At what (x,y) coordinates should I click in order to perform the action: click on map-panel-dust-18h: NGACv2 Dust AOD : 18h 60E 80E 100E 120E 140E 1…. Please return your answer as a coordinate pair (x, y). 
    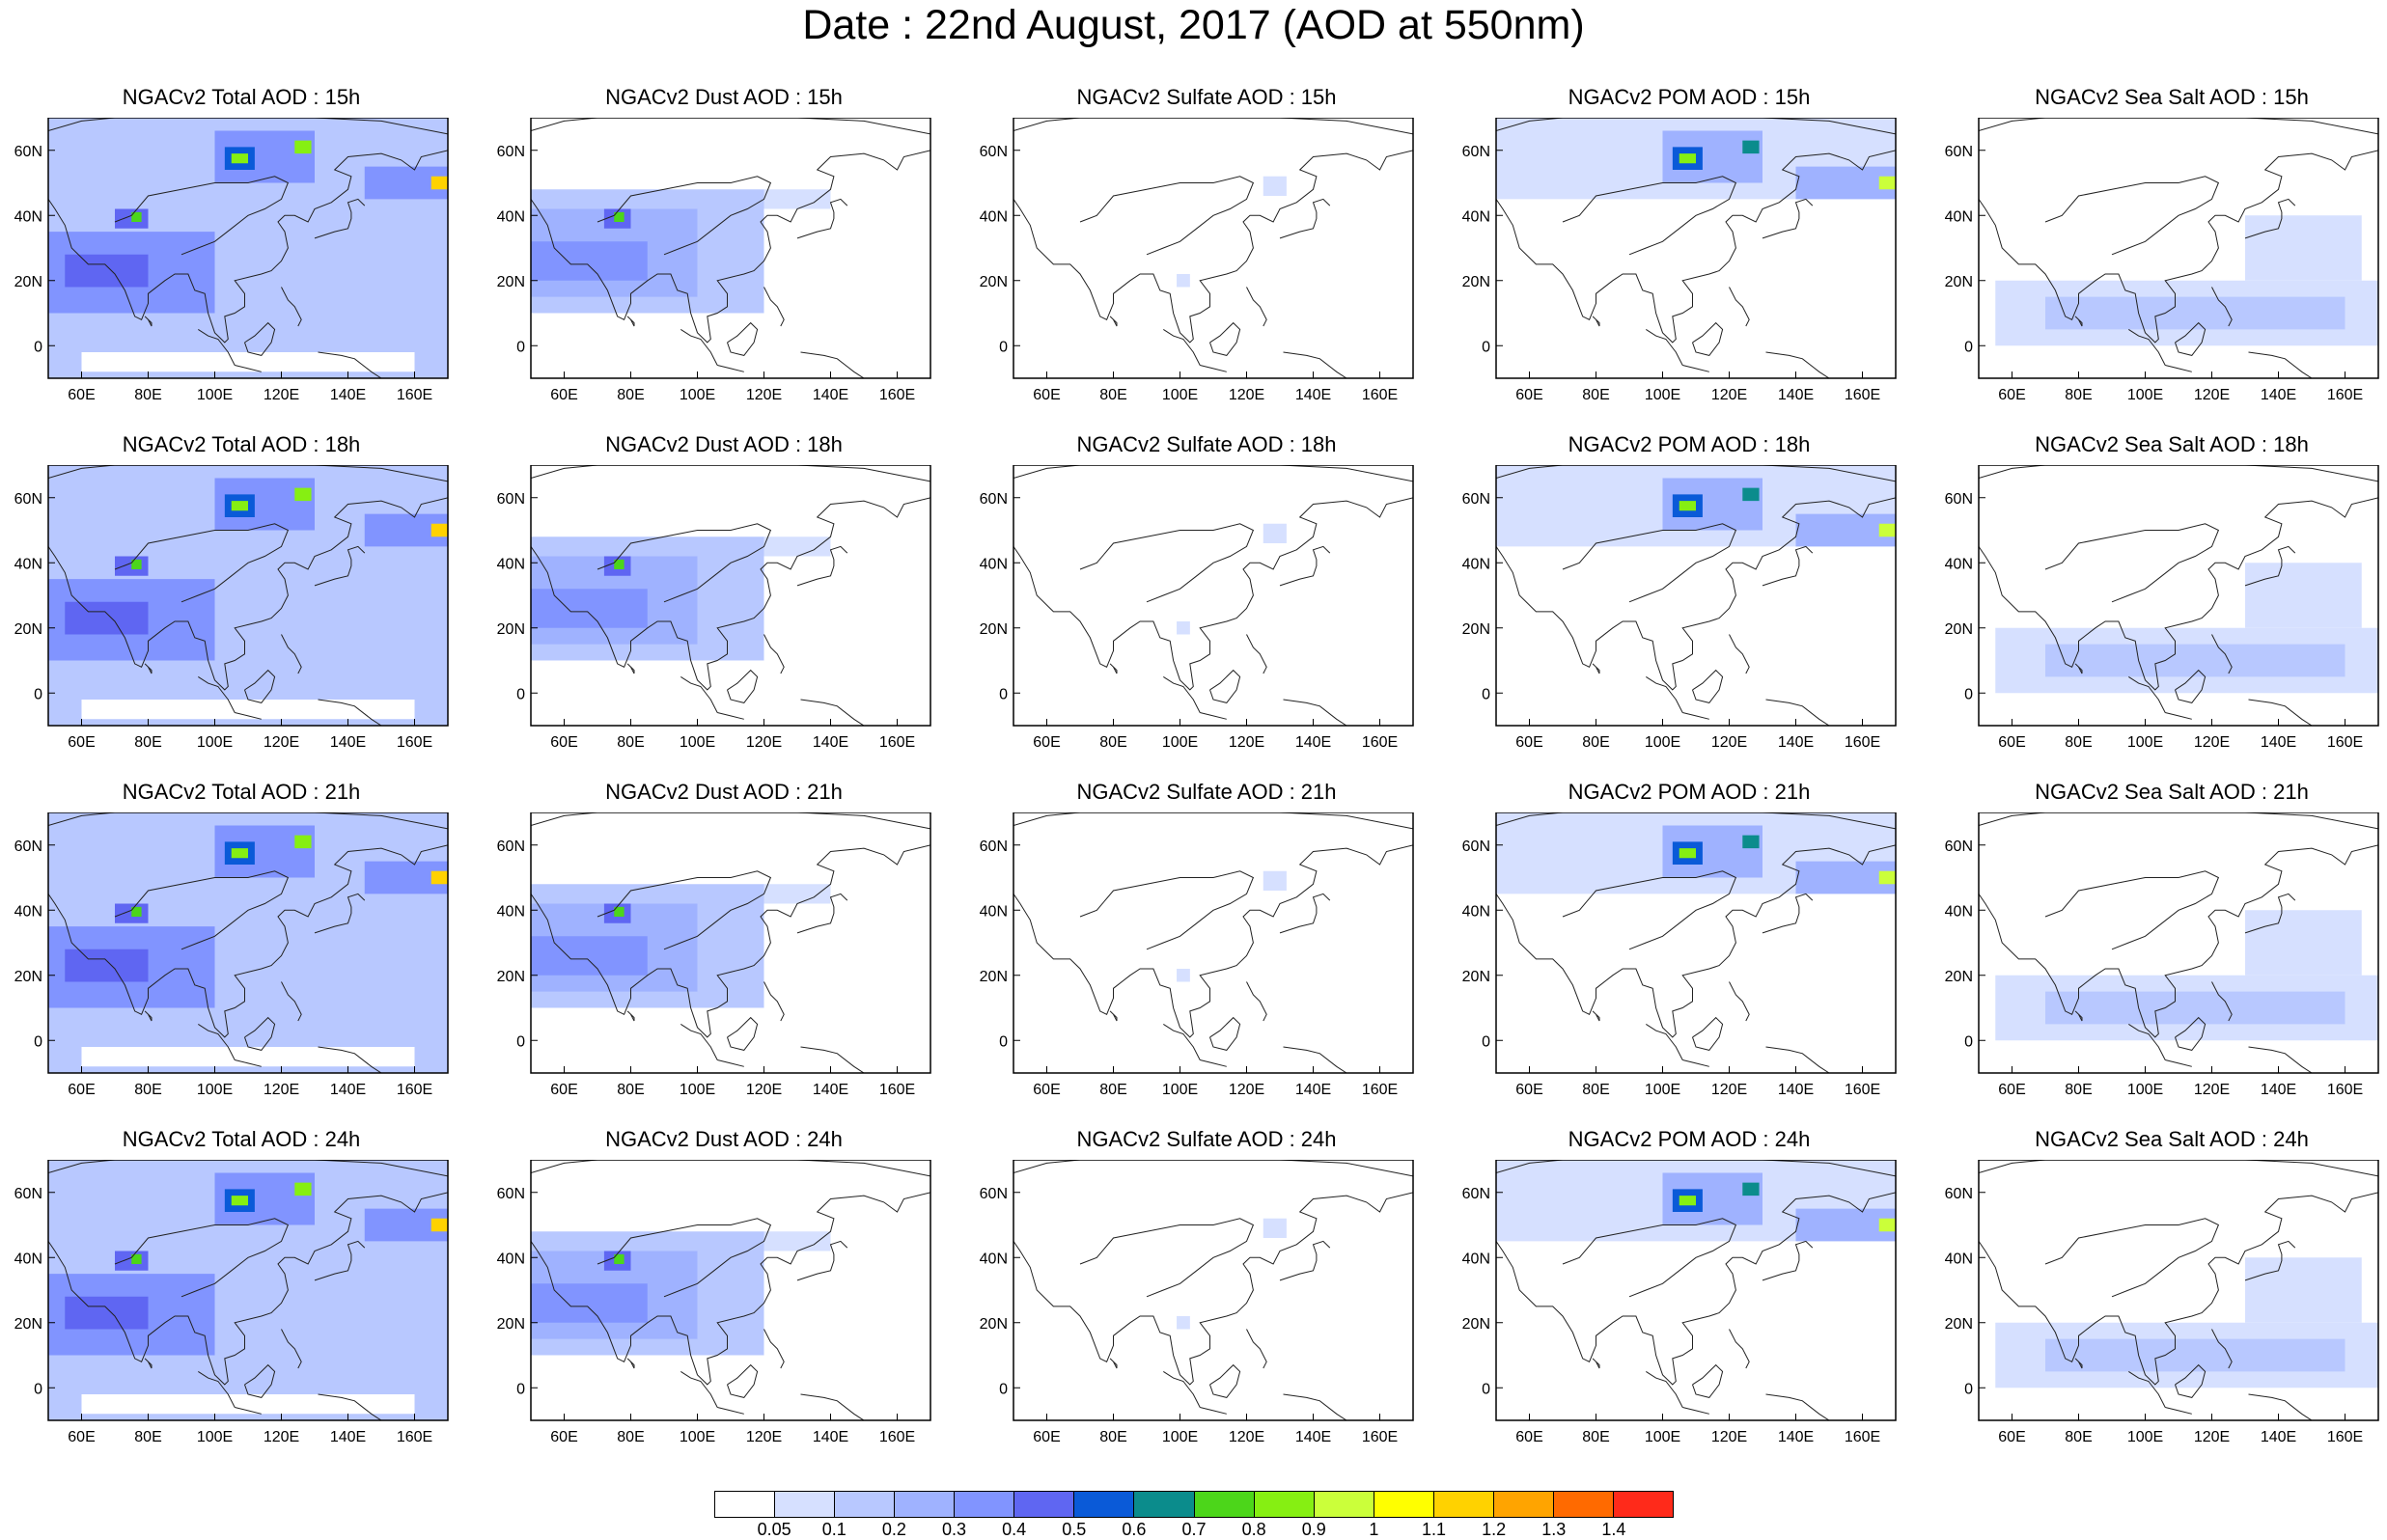
    Looking at the image, I should click on (724, 603).